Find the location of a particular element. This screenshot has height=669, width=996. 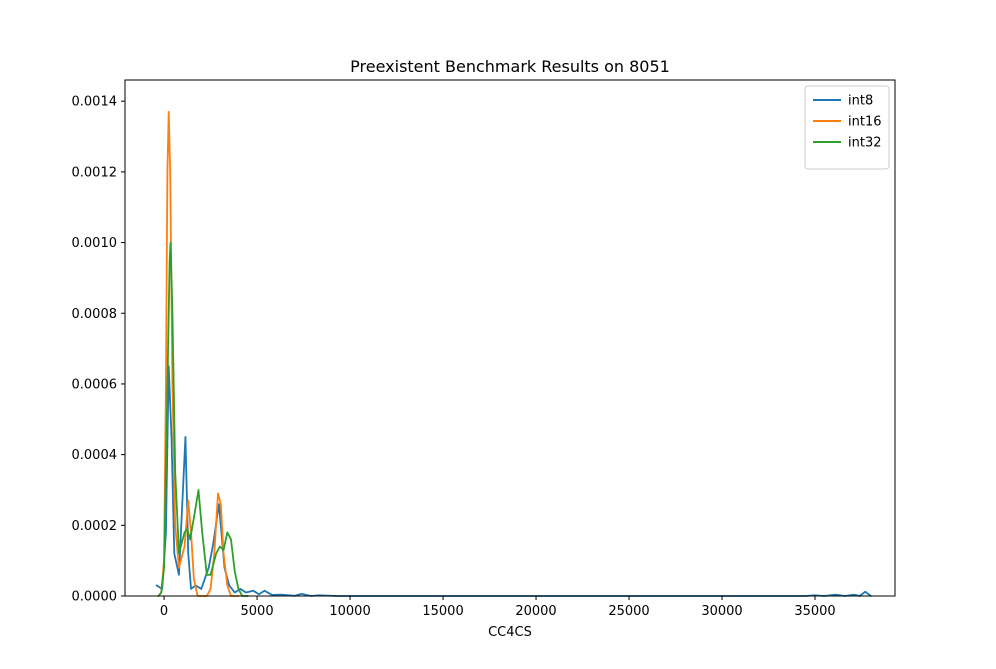

y-tick-label: 0.0010 is located at coordinates (95, 243).